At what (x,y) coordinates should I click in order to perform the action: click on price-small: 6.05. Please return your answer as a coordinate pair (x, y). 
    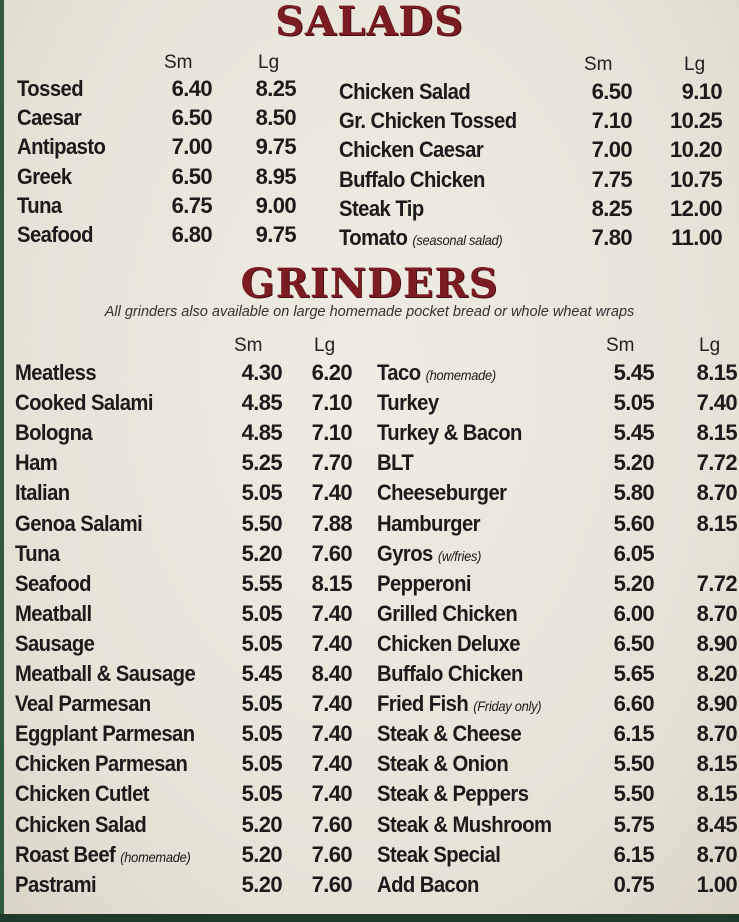
    Looking at the image, I should click on (634, 553).